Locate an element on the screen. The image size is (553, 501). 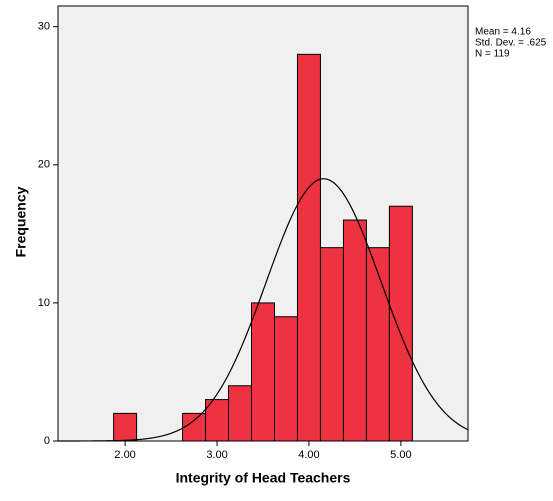
x-tick-label: 5.00 is located at coordinates (400, 455).